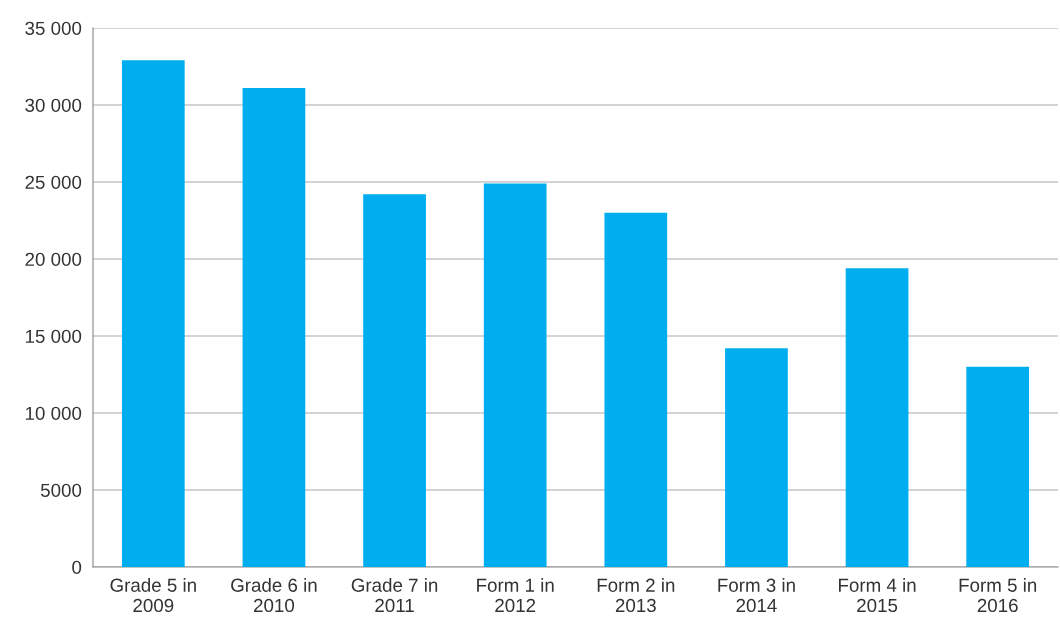  What do you see at coordinates (274, 595) in the screenshot?
I see `x-tick-label: Grade 6 in 2010` at bounding box center [274, 595].